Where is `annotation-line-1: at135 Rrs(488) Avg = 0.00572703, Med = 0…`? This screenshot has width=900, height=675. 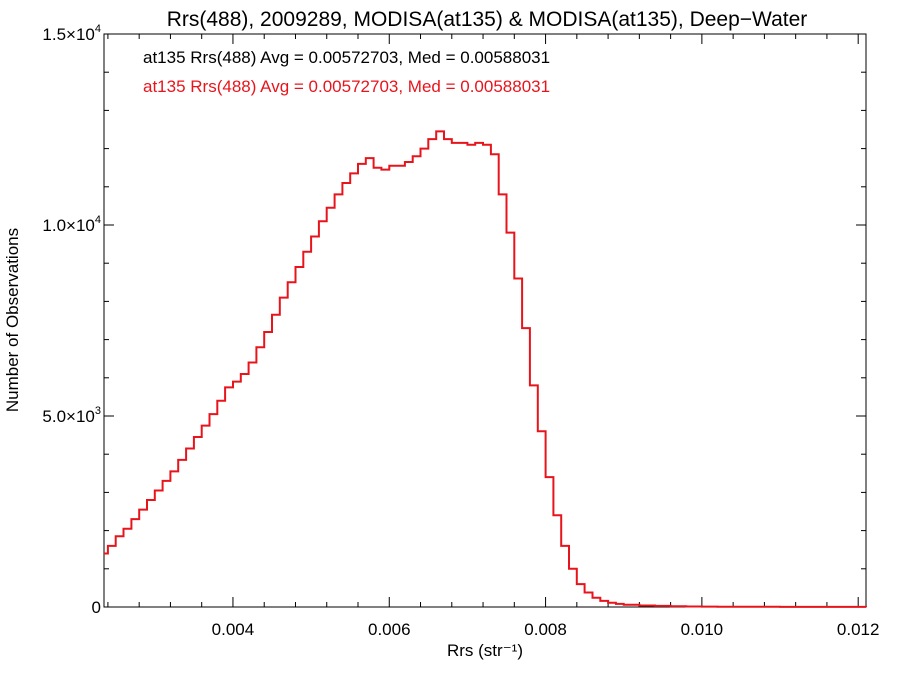
annotation-line-1: at135 Rrs(488) Avg = 0.00572703, Med = 0… is located at coordinates (346, 57).